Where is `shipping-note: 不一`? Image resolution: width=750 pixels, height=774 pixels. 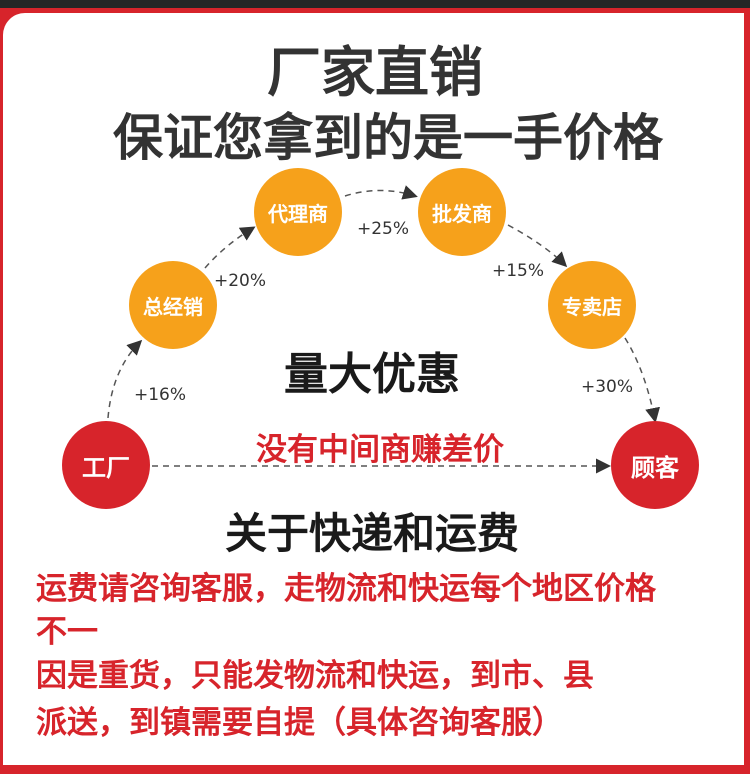
shipping-note: 不一 is located at coordinates (67, 632).